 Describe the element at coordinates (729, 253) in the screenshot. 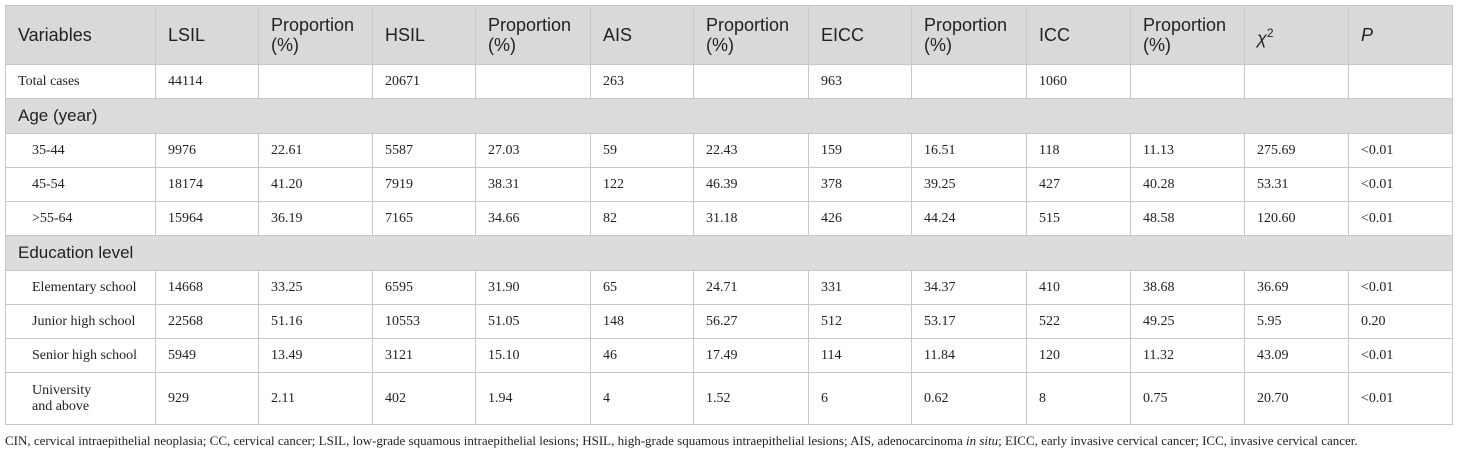

I see `section-cell: Education level` at that location.